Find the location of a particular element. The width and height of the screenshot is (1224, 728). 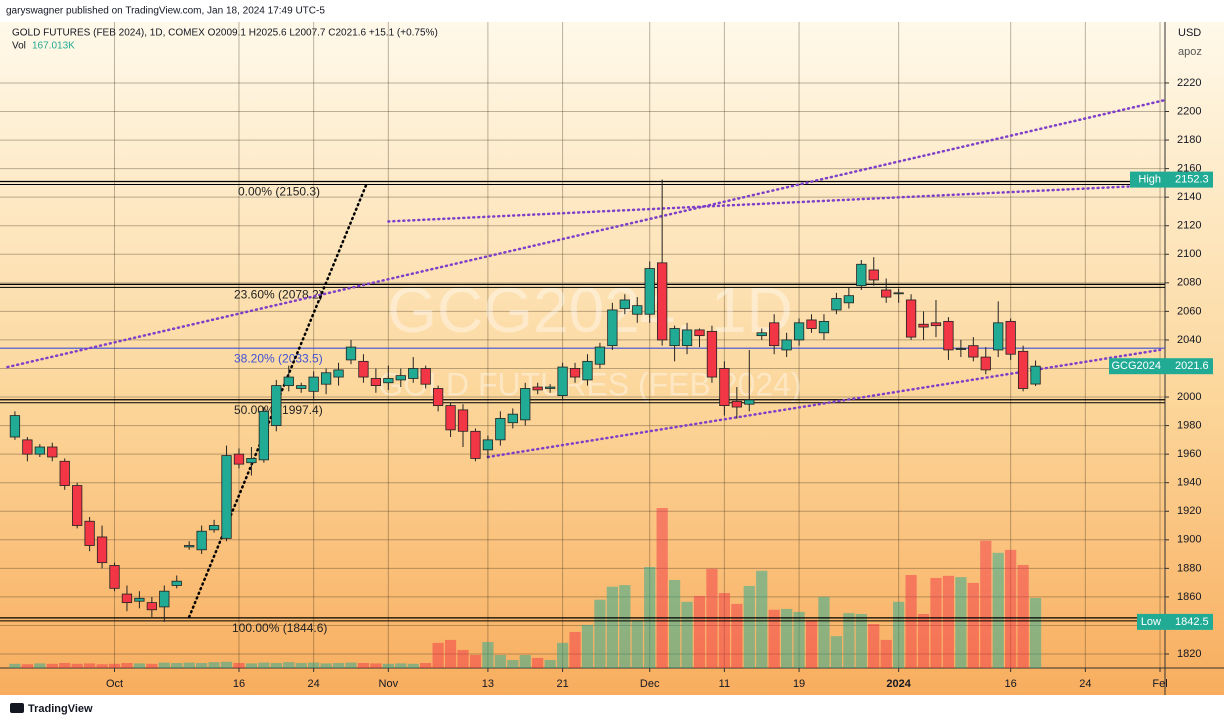

y-tick-label: 1960 is located at coordinates (1189, 454).